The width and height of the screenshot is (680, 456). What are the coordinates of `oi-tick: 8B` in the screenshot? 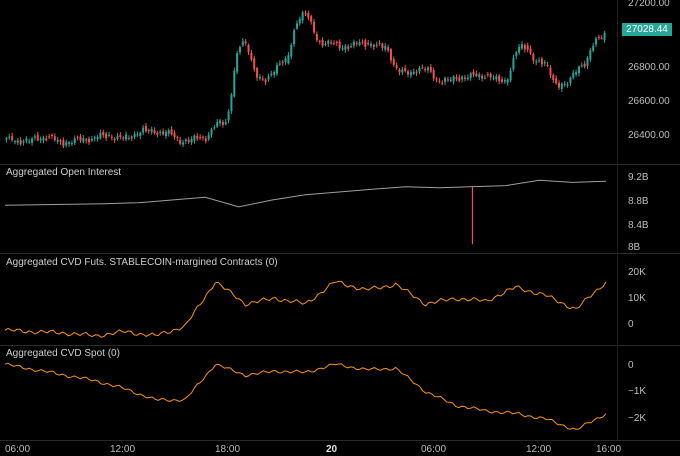 It's located at (634, 247).